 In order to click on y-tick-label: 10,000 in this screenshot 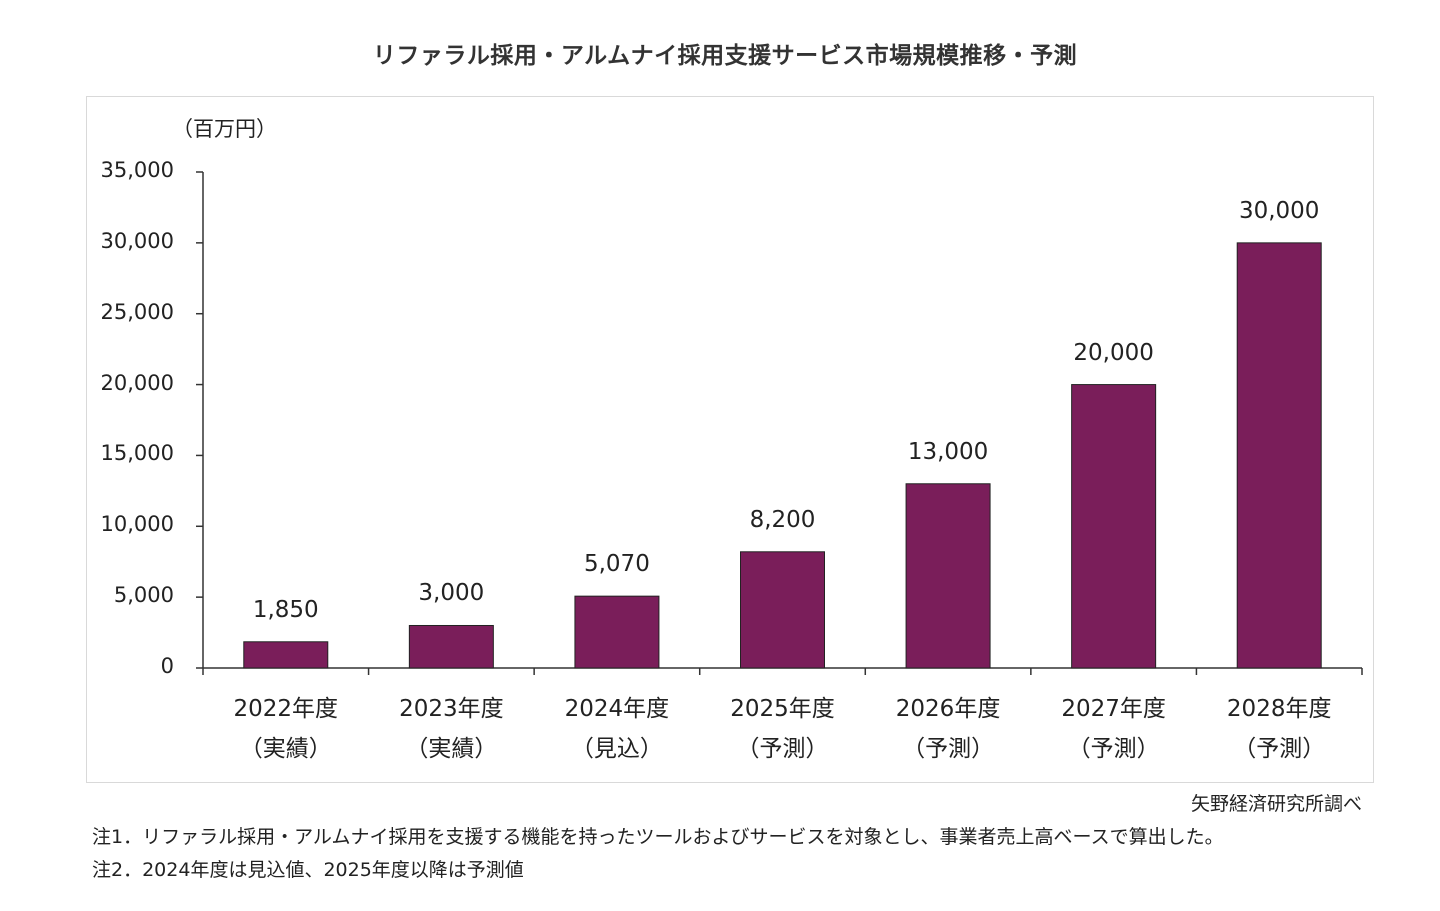, I will do `click(137, 524)`.